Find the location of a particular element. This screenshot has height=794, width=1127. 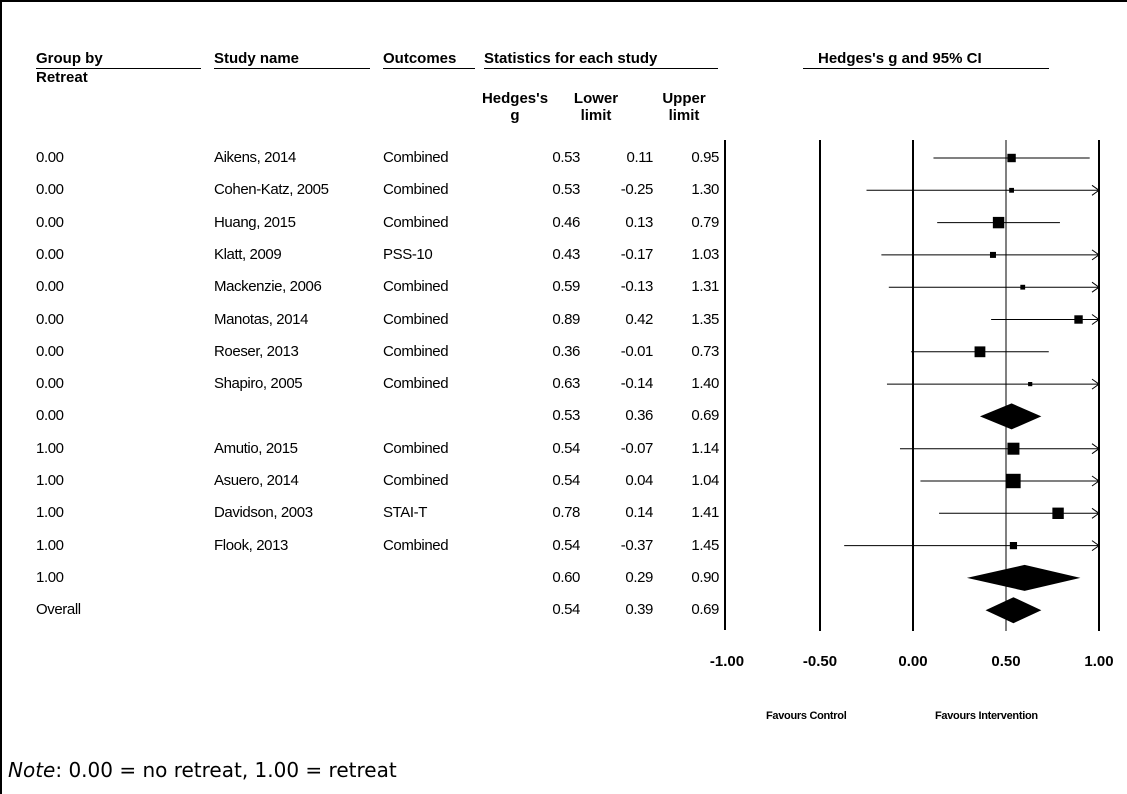

header-statistics: Statistics for each study is located at coordinates (571, 58).